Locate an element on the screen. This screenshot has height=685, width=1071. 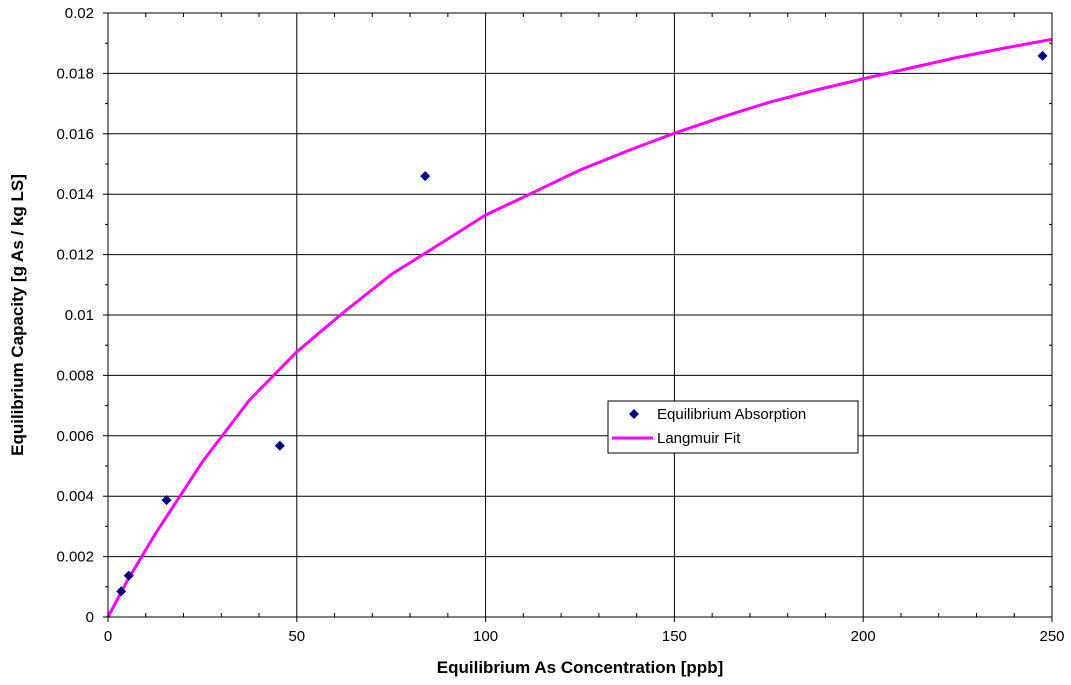
x-tick-label: 250 is located at coordinates (1051, 636).